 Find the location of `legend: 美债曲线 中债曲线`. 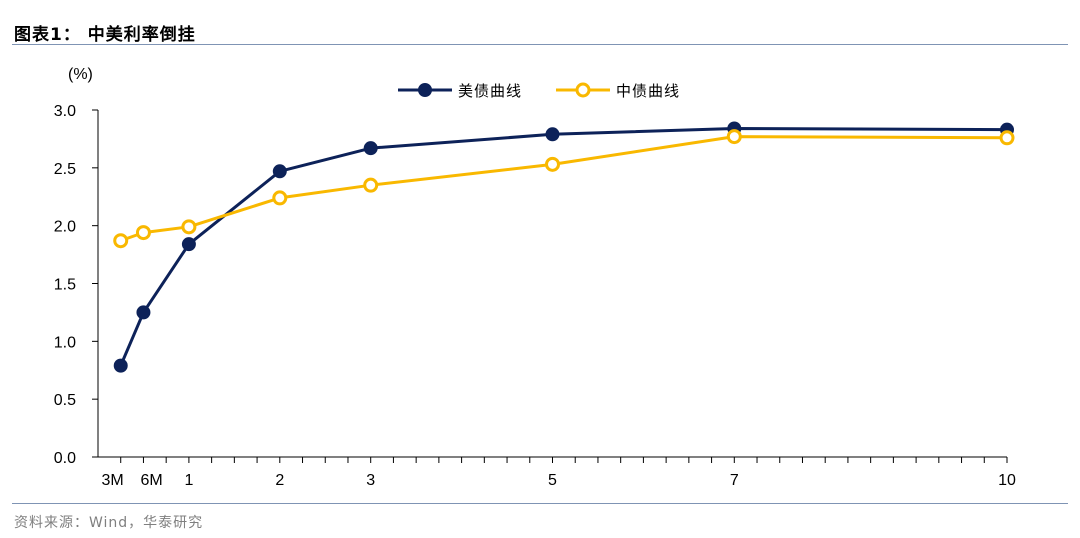

legend: 美债曲线 中债曲线 is located at coordinates (539, 91).